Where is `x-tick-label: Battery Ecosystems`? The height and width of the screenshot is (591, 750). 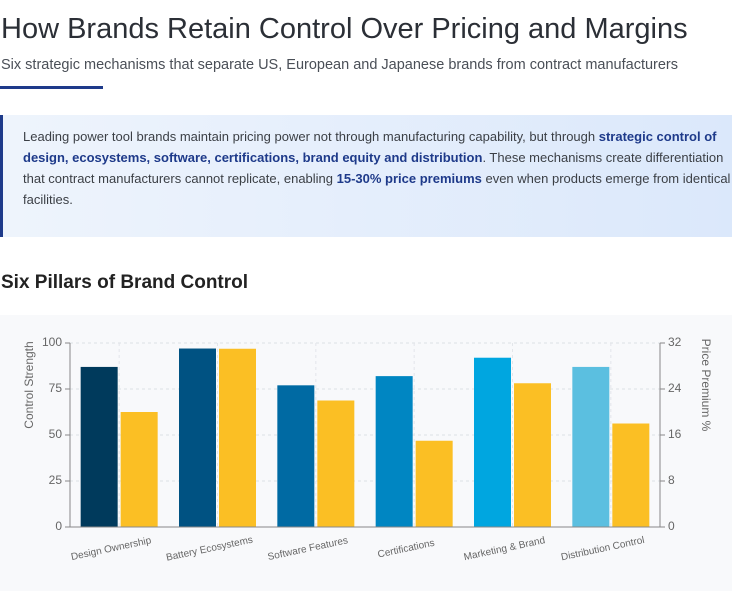 x-tick-label: Battery Ecosystems is located at coordinates (209, 549).